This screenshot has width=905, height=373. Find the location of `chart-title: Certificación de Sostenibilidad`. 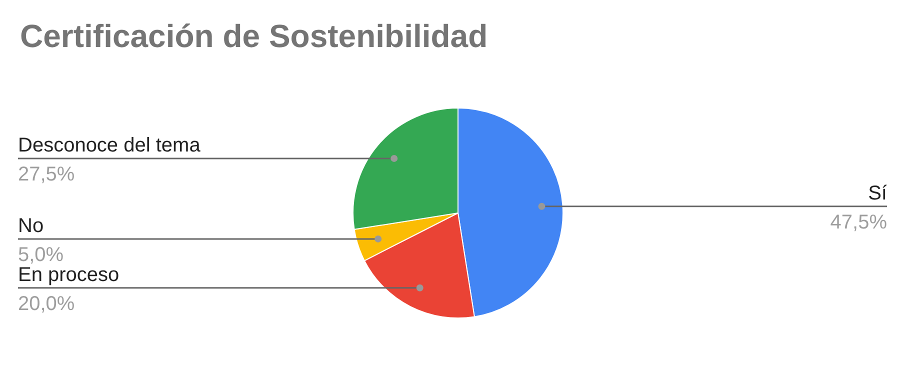

chart-title: Certificación de Sostenibilidad is located at coordinates (254, 36).